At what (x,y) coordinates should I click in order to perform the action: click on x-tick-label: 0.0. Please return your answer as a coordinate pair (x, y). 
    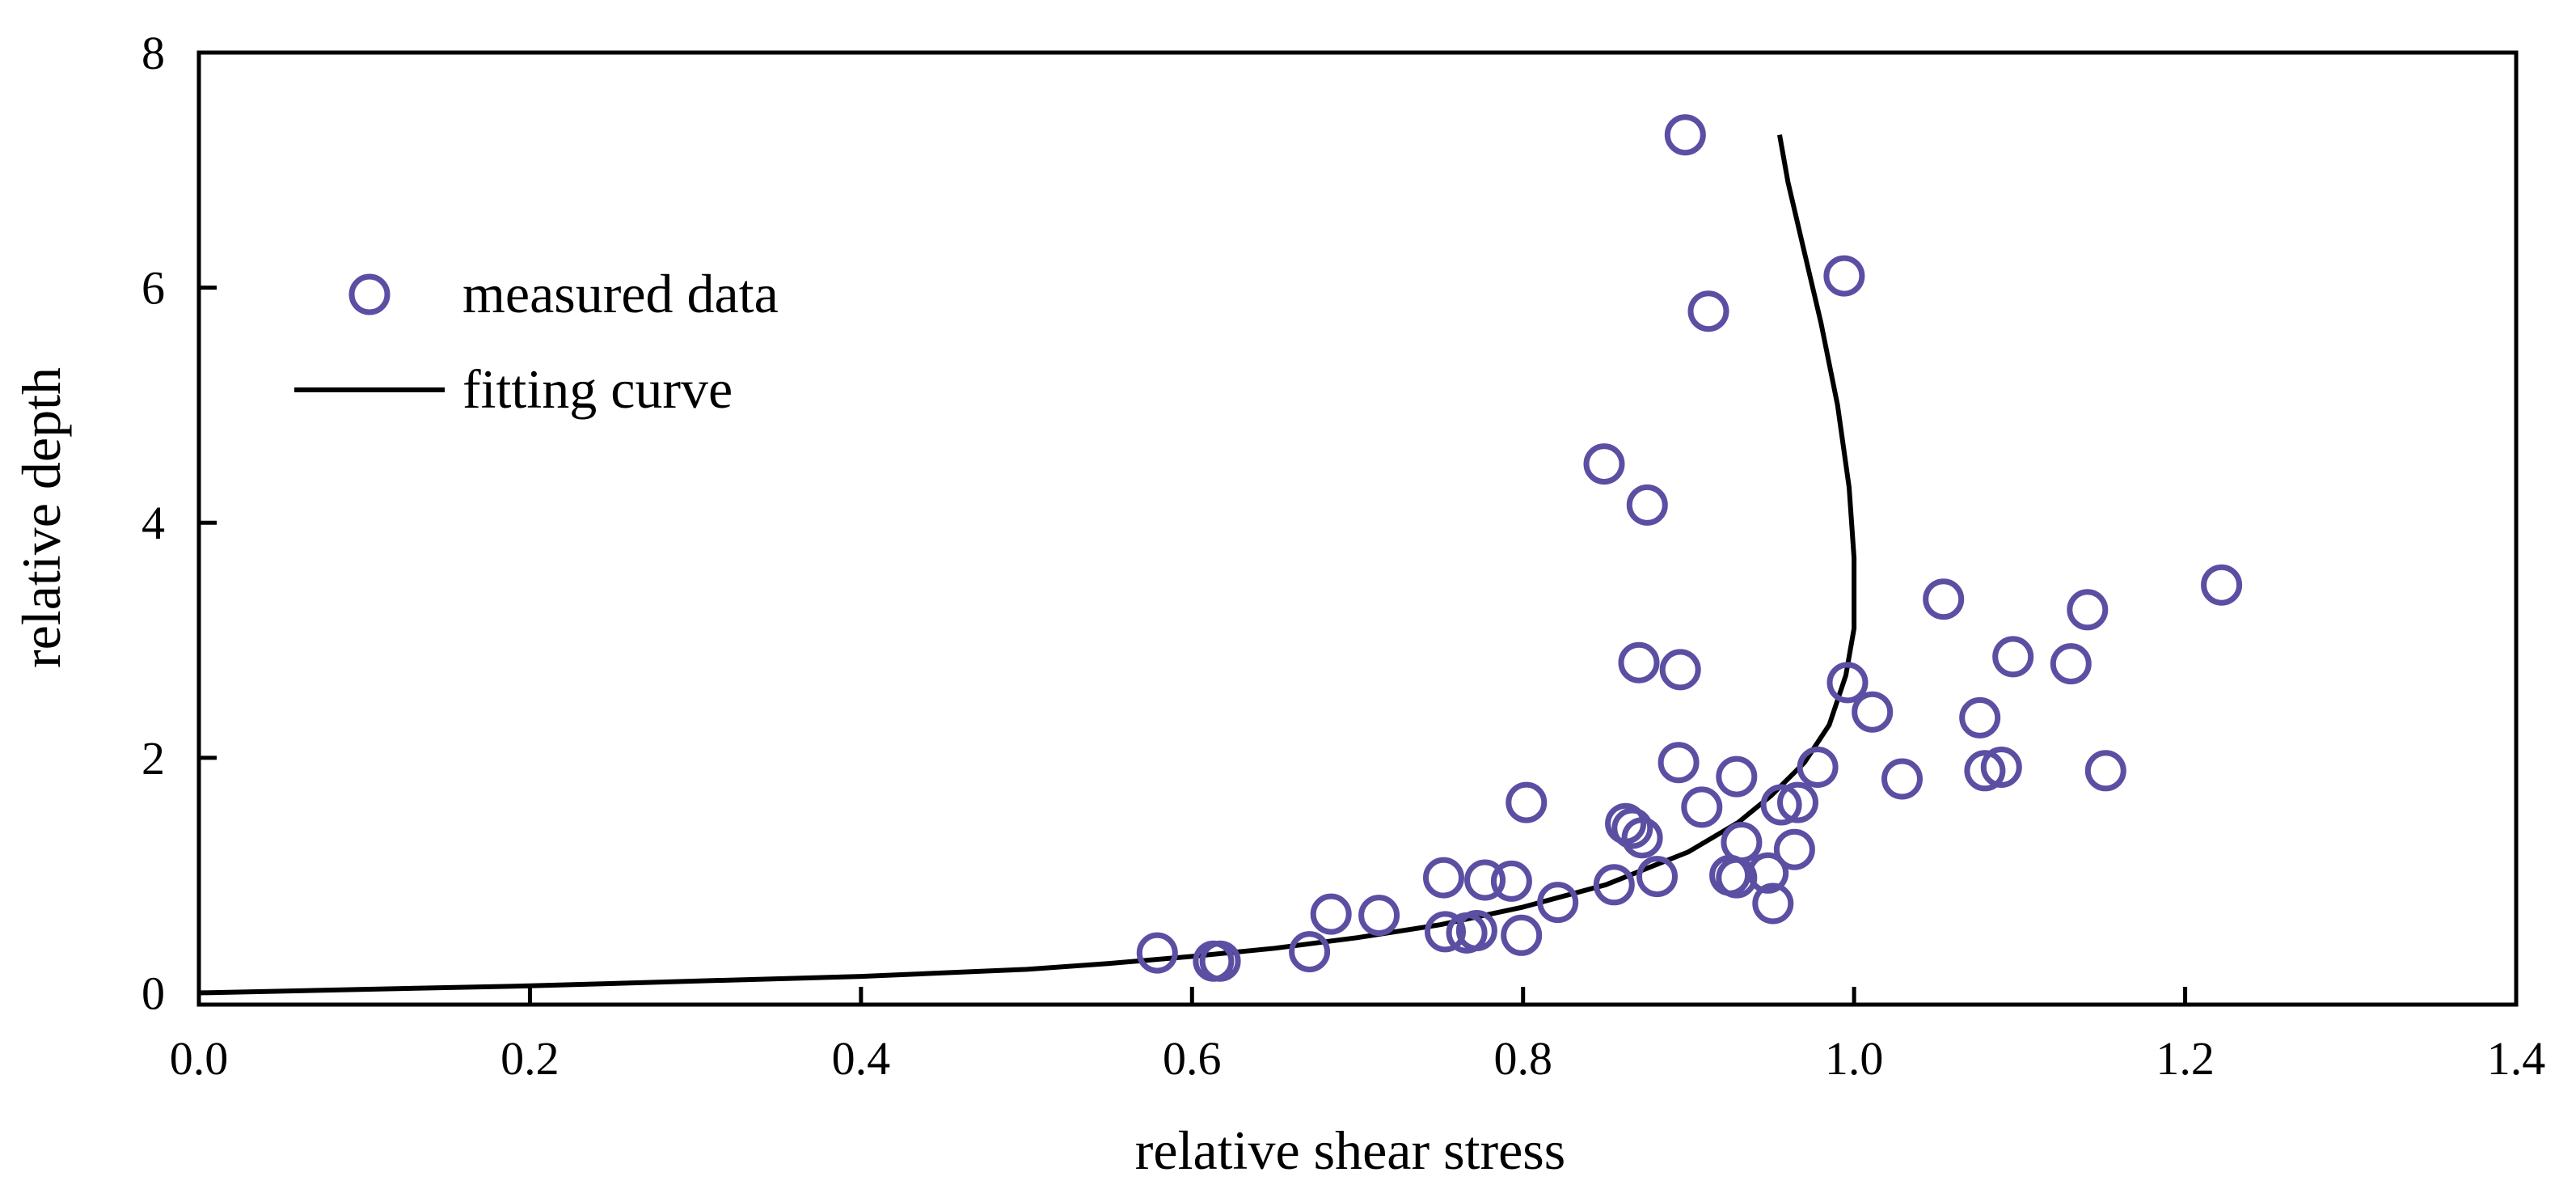
    Looking at the image, I should click on (199, 1058).